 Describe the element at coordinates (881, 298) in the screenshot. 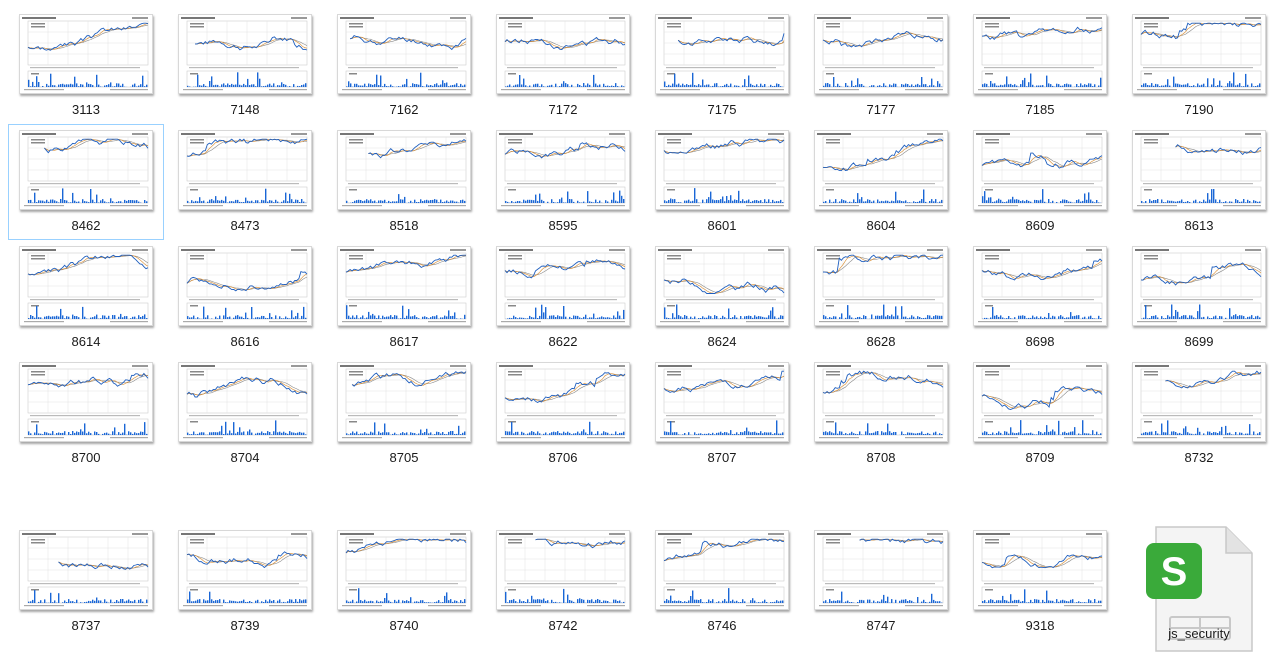

I see `file-item-8628: 8628` at that location.